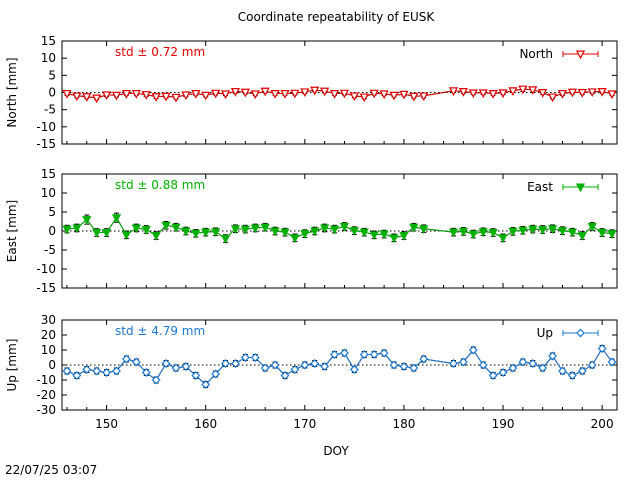 The height and width of the screenshot is (480, 640). I want to click on legend-label: North, so click(536, 54).